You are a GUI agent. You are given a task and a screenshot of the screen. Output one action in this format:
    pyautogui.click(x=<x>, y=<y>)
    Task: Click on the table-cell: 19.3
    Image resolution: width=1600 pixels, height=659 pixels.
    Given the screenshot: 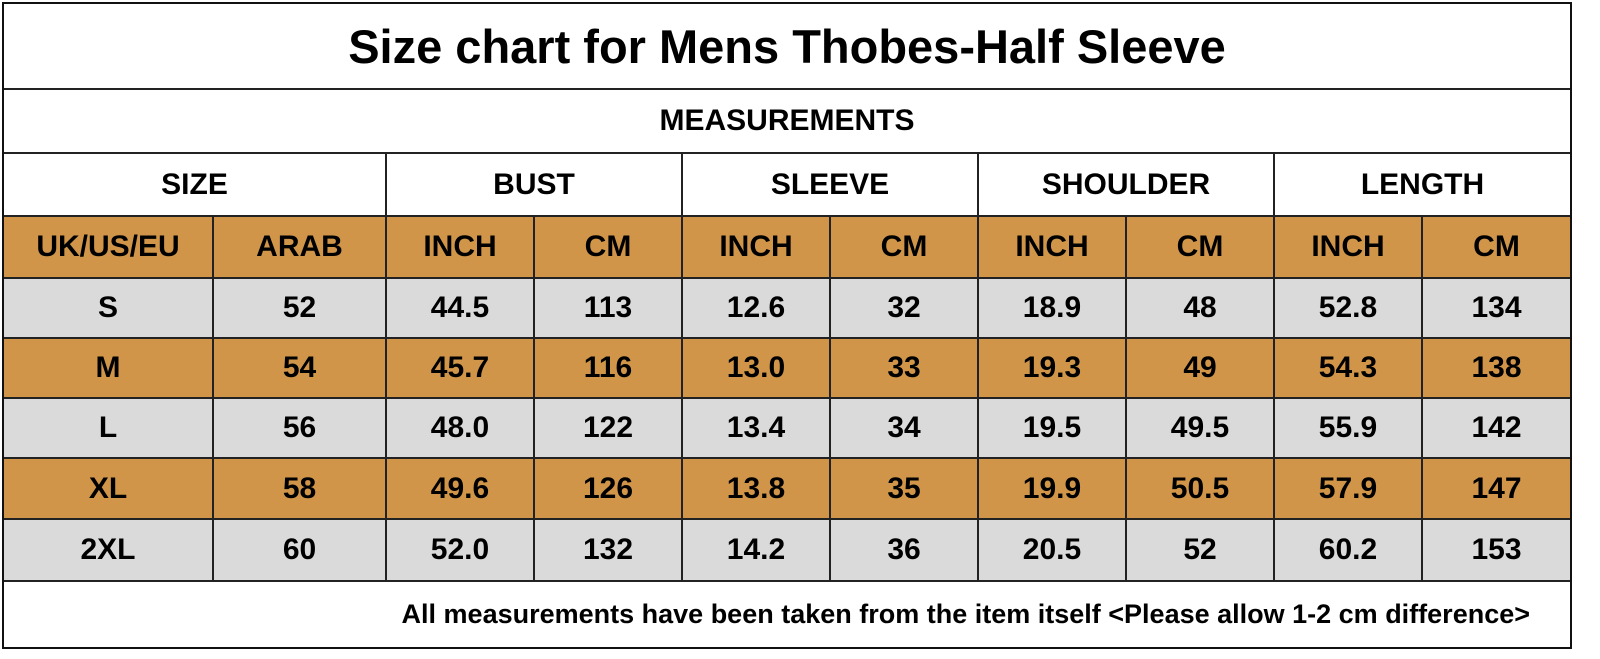 What is the action you would take?
    pyautogui.click(x=1053, y=369)
    